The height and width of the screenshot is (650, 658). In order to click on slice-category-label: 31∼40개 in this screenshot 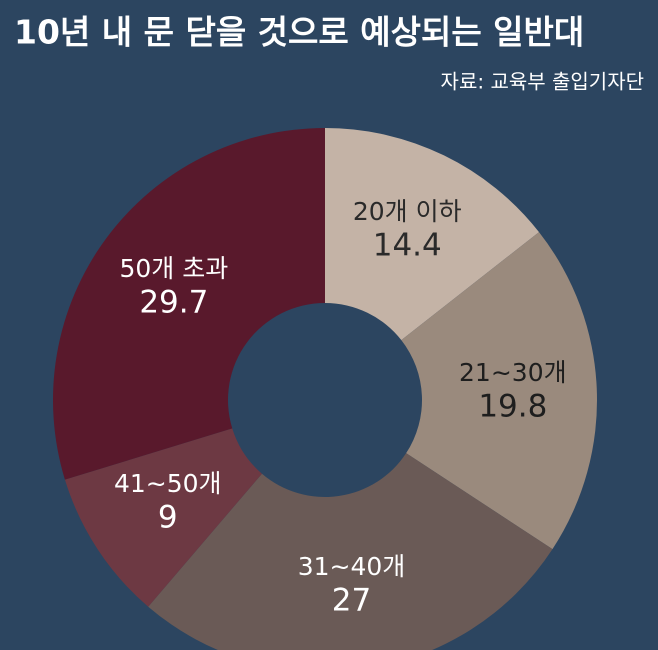, I will do `click(352, 566)`.